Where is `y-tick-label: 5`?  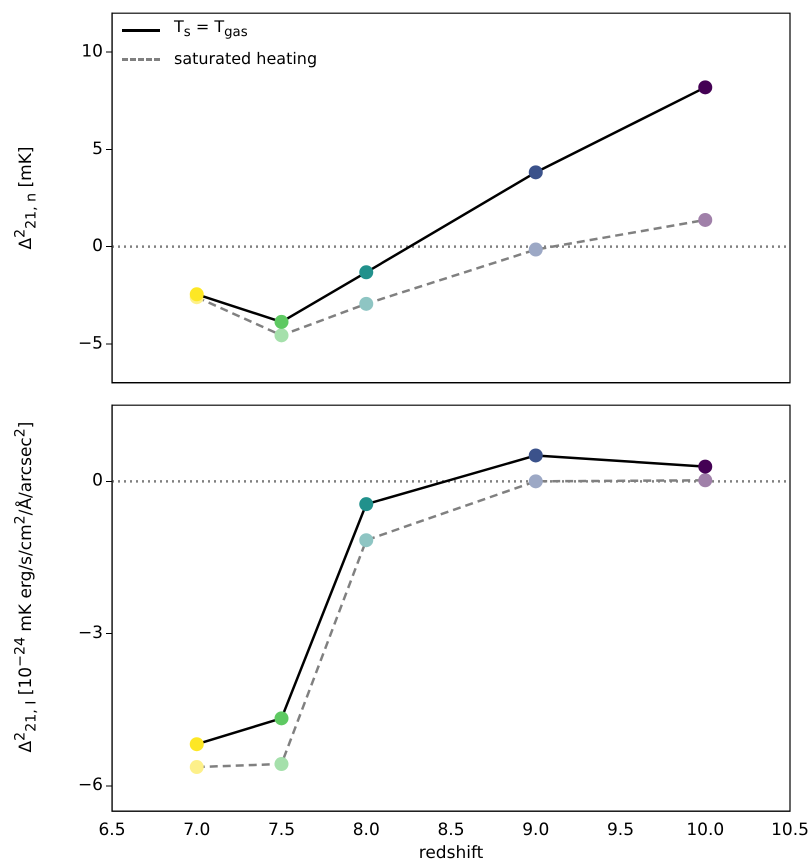
y-tick-label: 5 is located at coordinates (97, 148).